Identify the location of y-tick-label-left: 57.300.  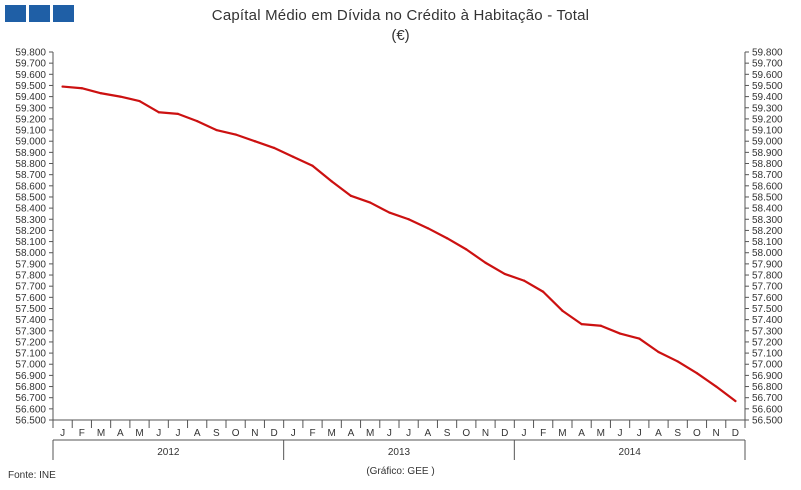
(30, 331).